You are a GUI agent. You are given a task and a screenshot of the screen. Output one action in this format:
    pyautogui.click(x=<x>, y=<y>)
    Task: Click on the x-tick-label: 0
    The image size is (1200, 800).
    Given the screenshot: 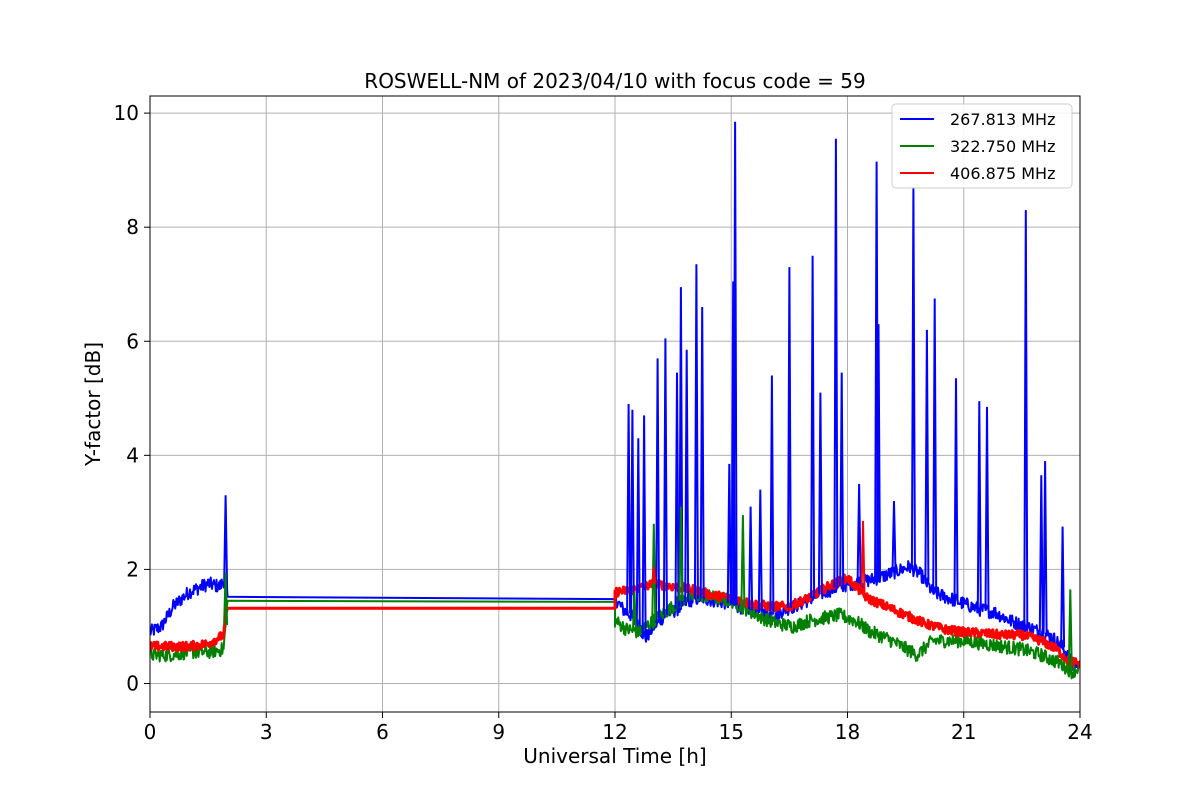 What is the action you would take?
    pyautogui.click(x=150, y=732)
    